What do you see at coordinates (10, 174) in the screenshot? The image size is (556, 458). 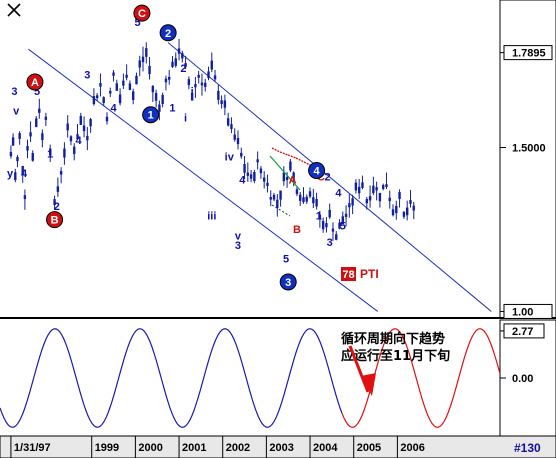 I see `wave-label: y` at bounding box center [10, 174].